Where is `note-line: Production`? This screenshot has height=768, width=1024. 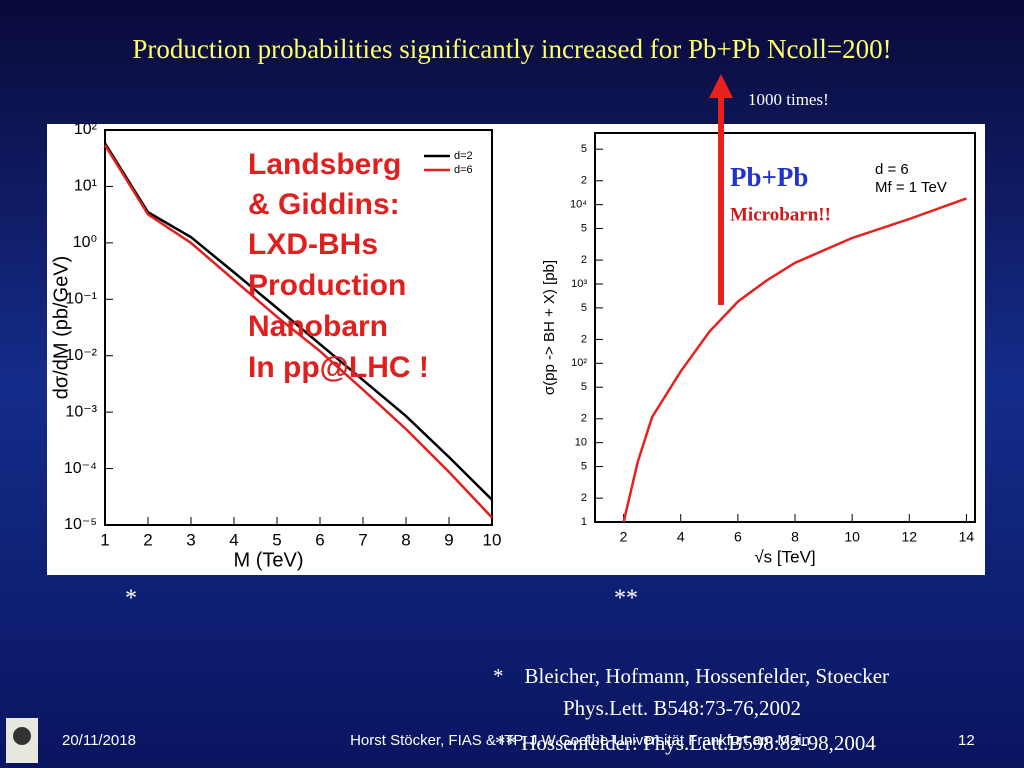
note-line: Production is located at coordinates (327, 285).